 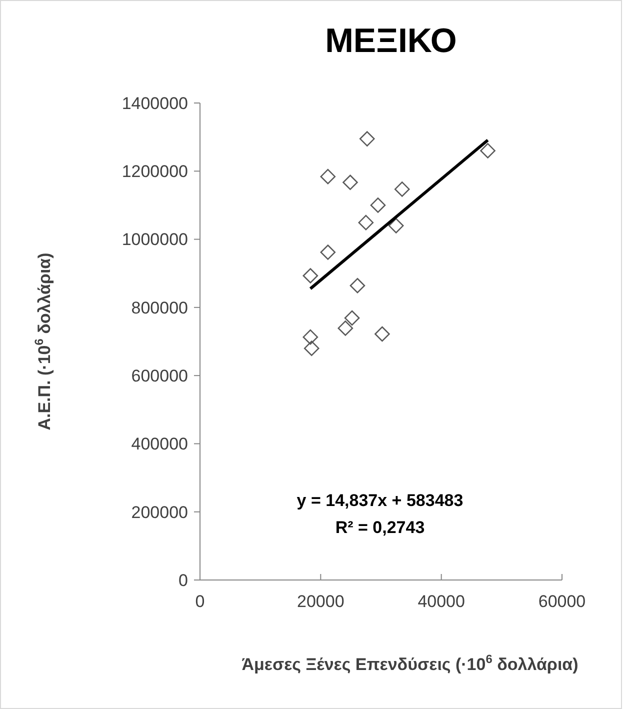 What do you see at coordinates (391, 41) in the screenshot?
I see `chart-title: ΜΕΞΙΚΟ` at bounding box center [391, 41].